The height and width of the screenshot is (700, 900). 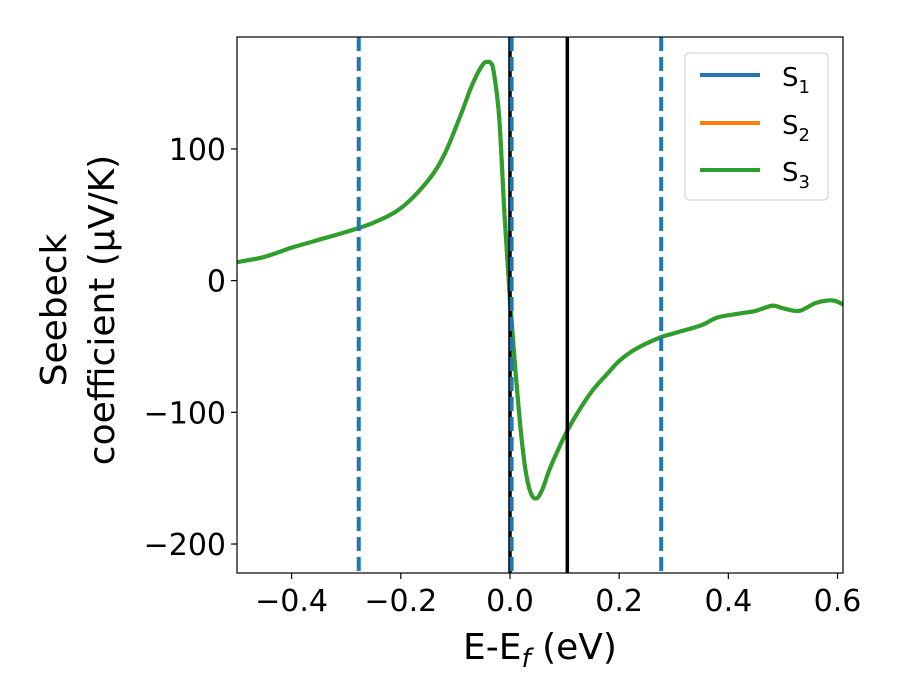 I want to click on legend-label-s1-sub: 1, so click(x=804, y=87).